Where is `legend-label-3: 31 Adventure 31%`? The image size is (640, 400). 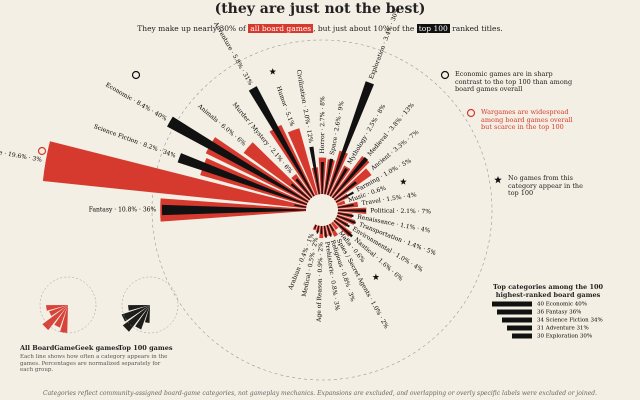 legend-label-3: 31 Adventure 31% is located at coordinates (563, 329).